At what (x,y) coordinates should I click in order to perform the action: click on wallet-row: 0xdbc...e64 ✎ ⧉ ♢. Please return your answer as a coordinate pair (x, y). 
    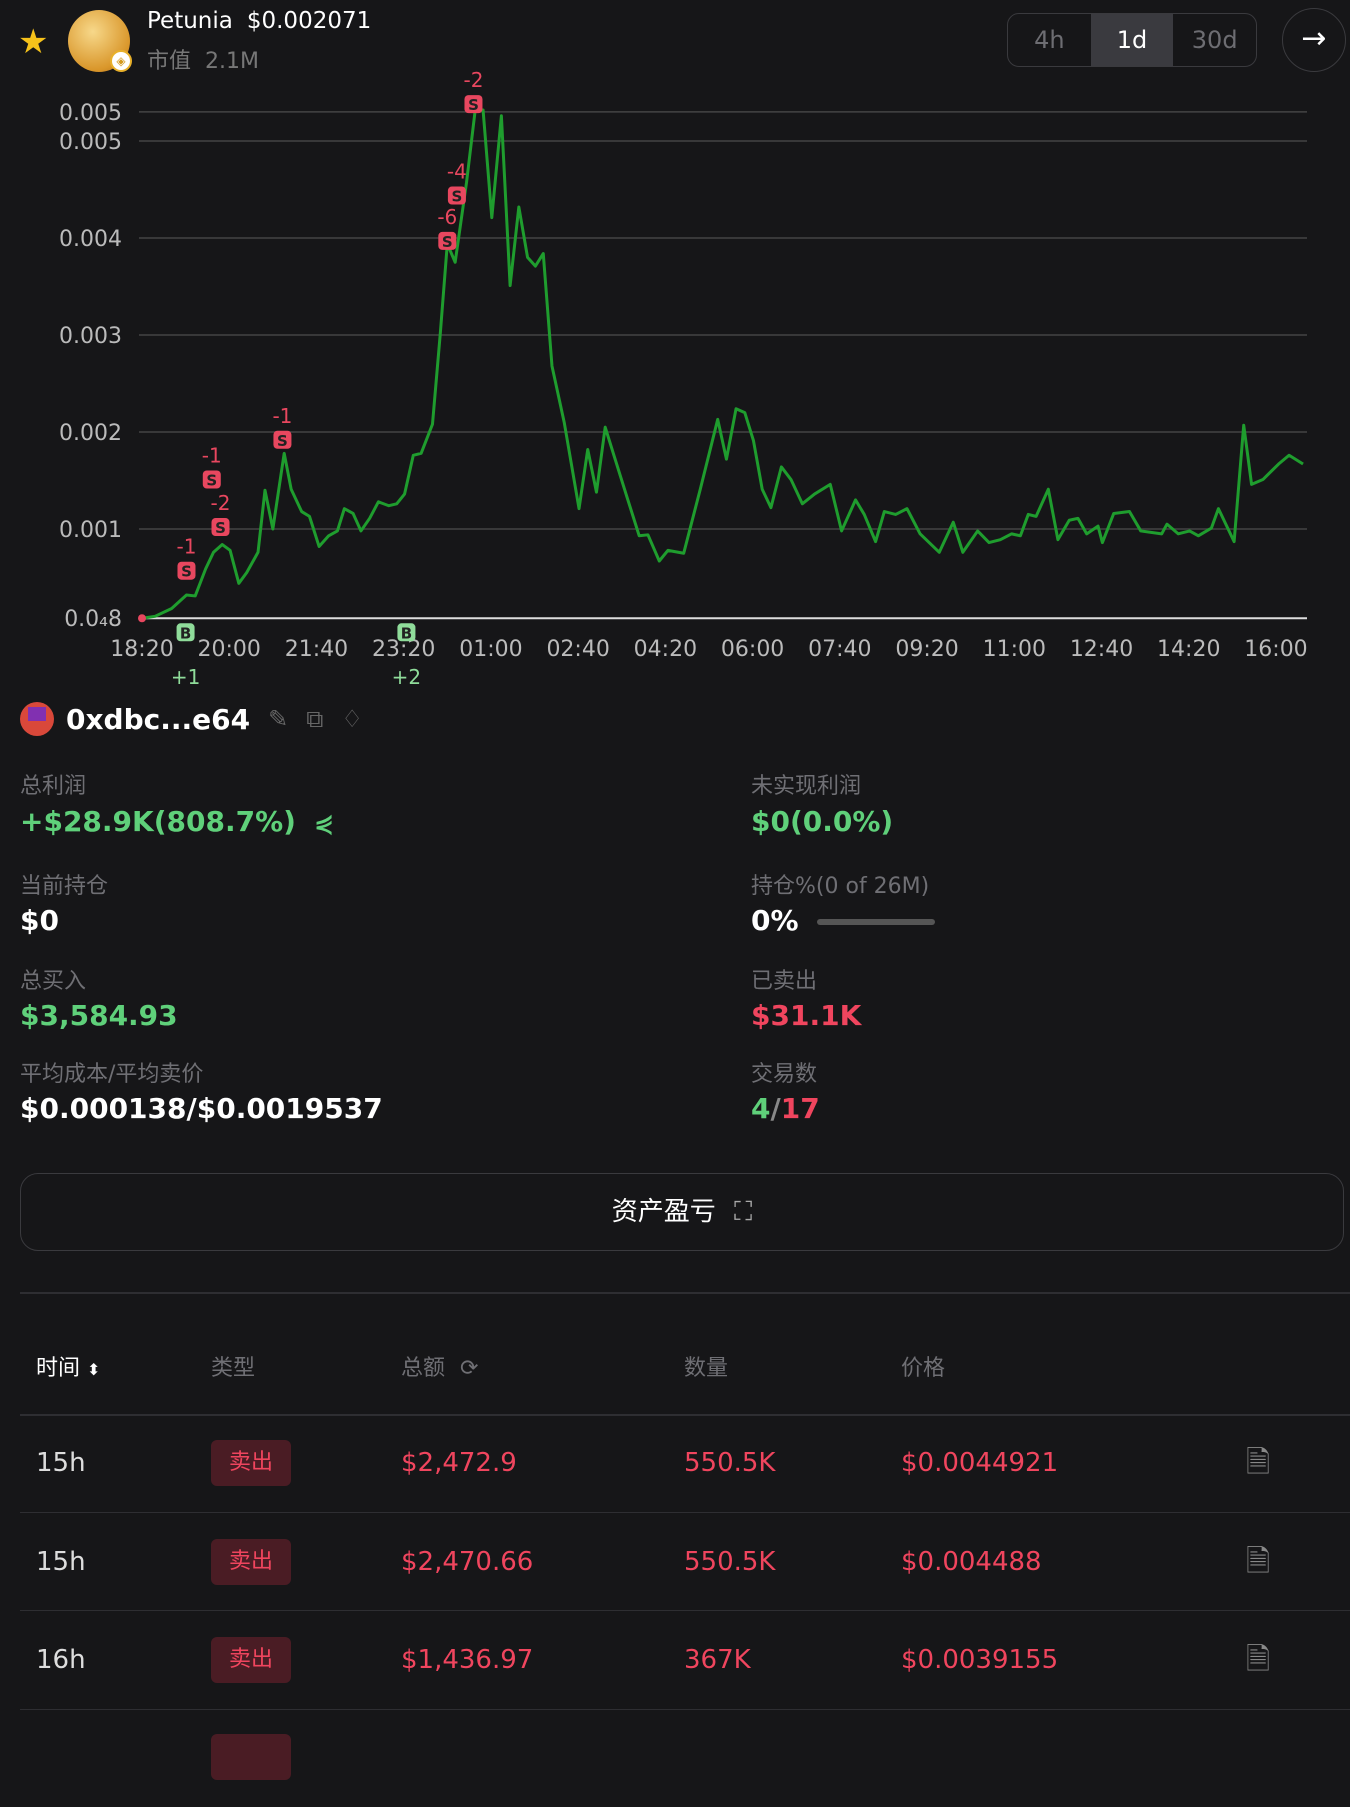
    Looking at the image, I should click on (191, 719).